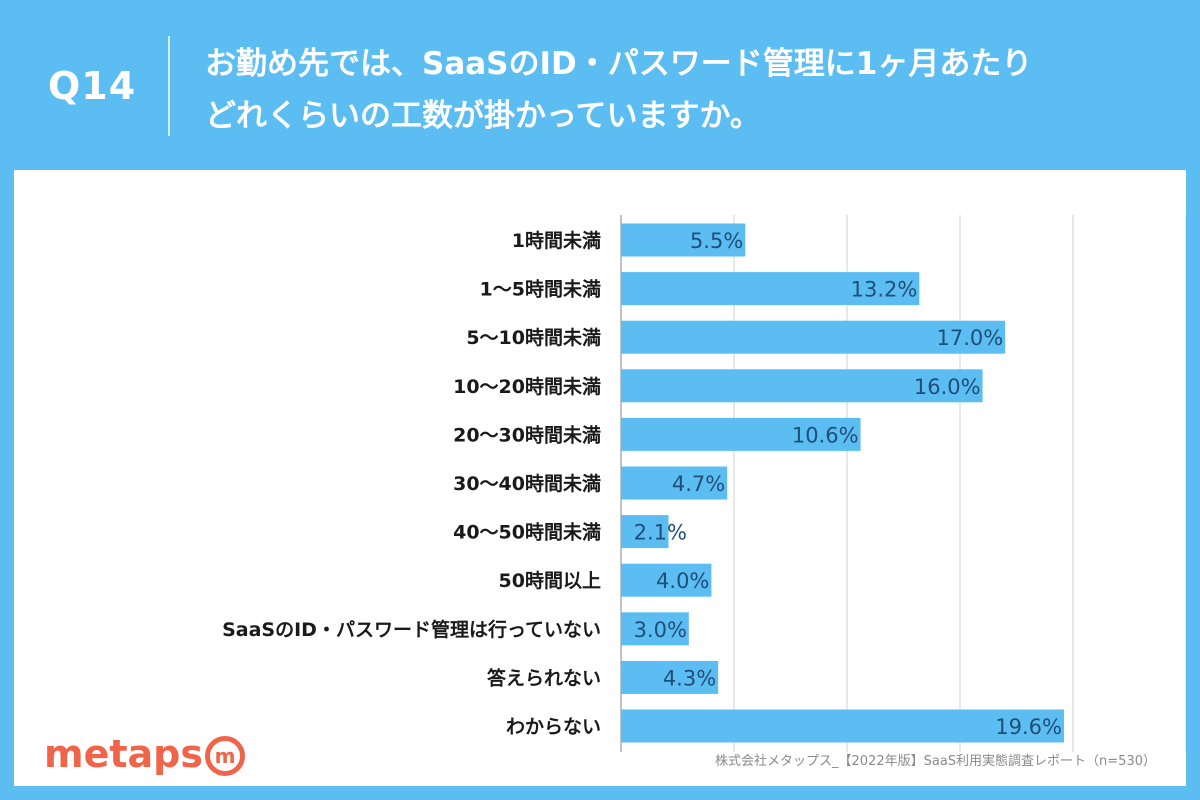 Image resolution: width=1200 pixels, height=800 pixels. I want to click on source-note: 株式会社メタップス_【2022年版】SaaS利用実態調査レポート（n=530）, so click(935, 761).